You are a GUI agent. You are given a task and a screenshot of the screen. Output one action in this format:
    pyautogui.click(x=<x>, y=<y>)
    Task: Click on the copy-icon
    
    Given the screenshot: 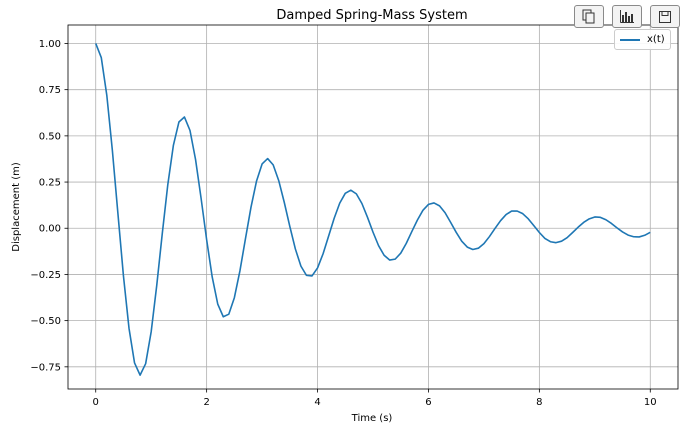 What is the action you would take?
    pyautogui.click(x=589, y=16)
    